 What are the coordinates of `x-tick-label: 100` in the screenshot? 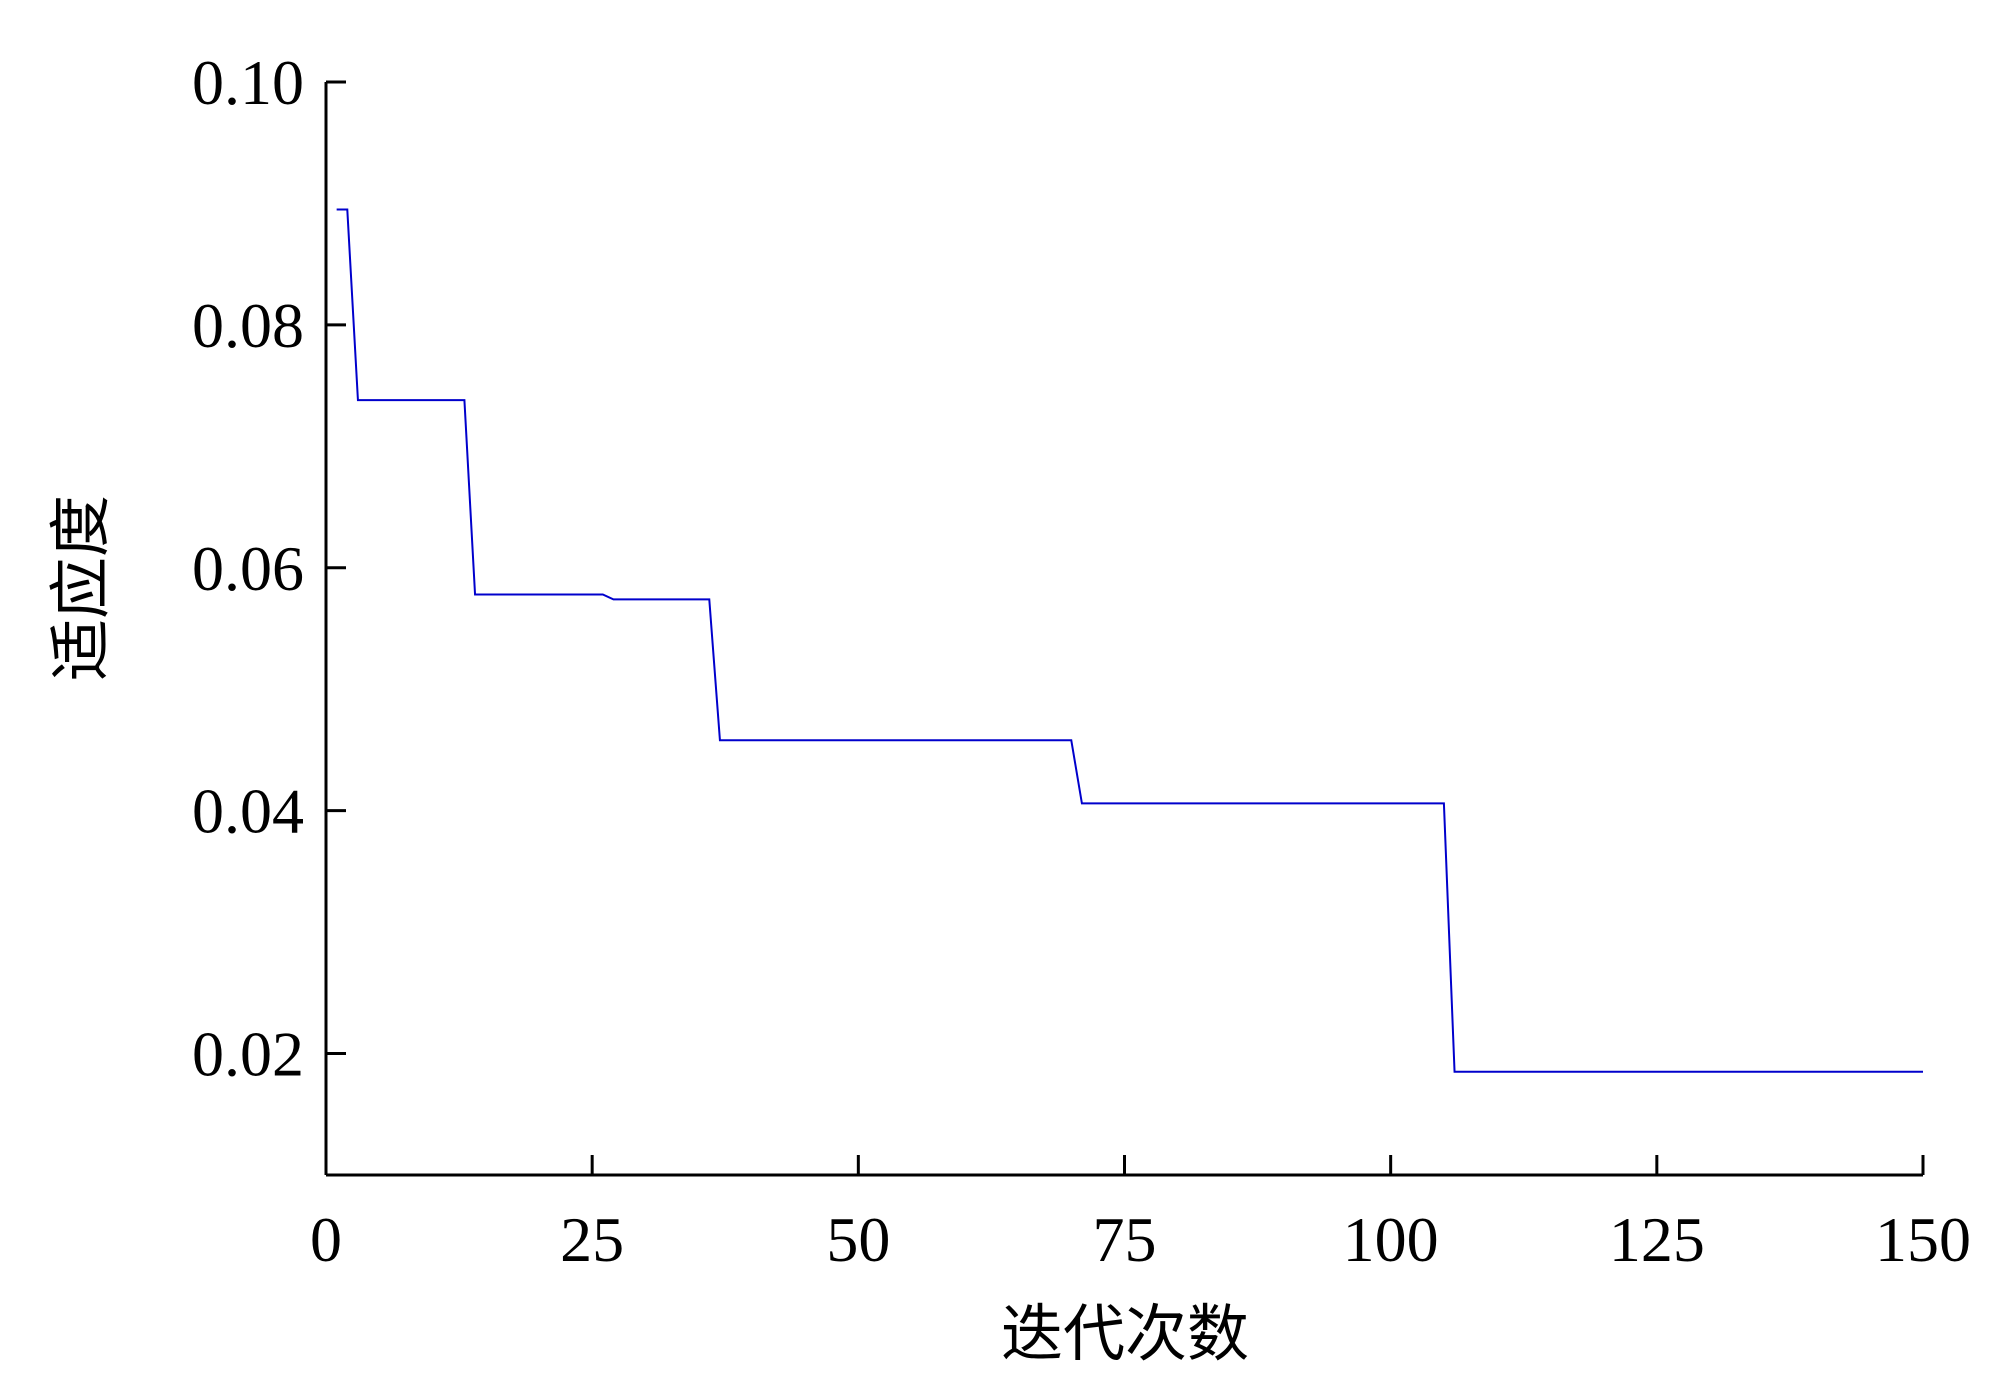 It's located at (1391, 1239).